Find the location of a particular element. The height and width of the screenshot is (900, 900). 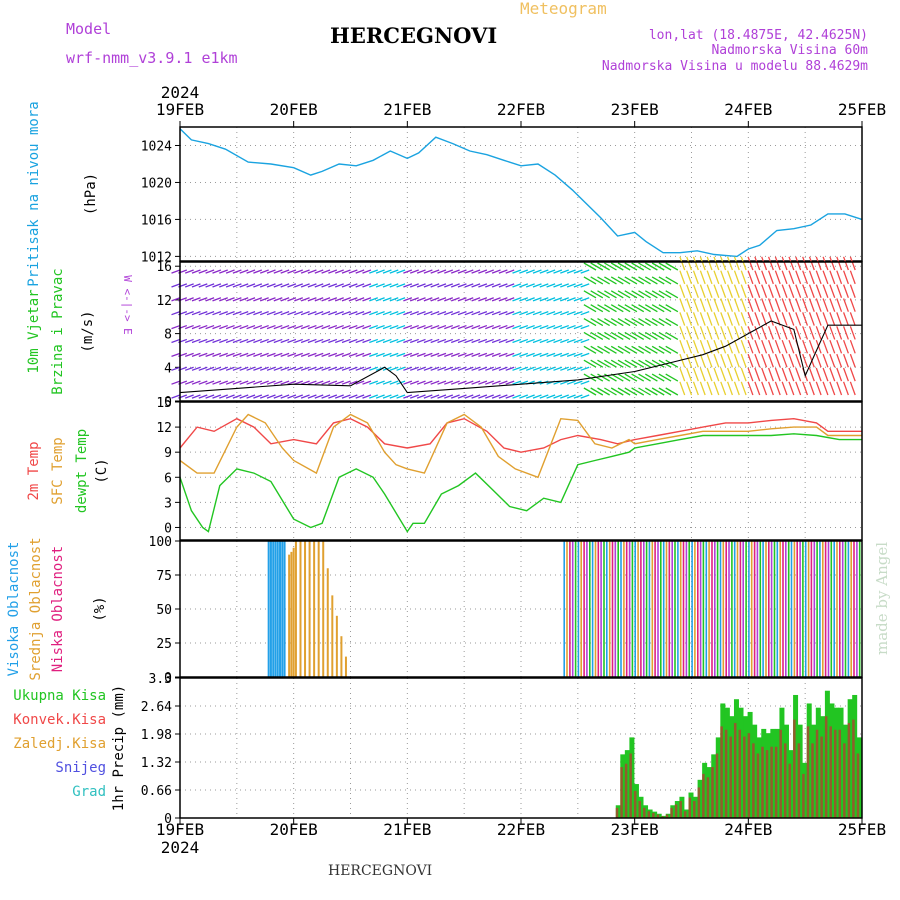

x-year-bottom: 2024 is located at coordinates (180, 847).